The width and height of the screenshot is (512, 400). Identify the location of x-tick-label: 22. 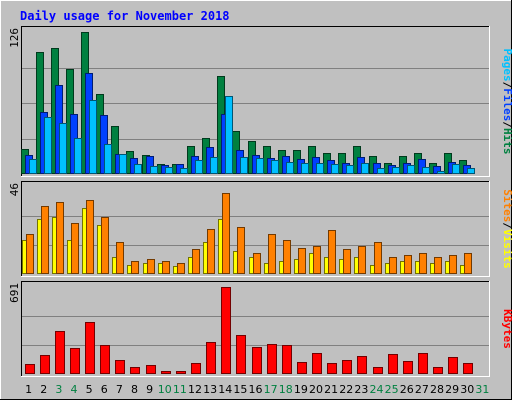
(346, 389).